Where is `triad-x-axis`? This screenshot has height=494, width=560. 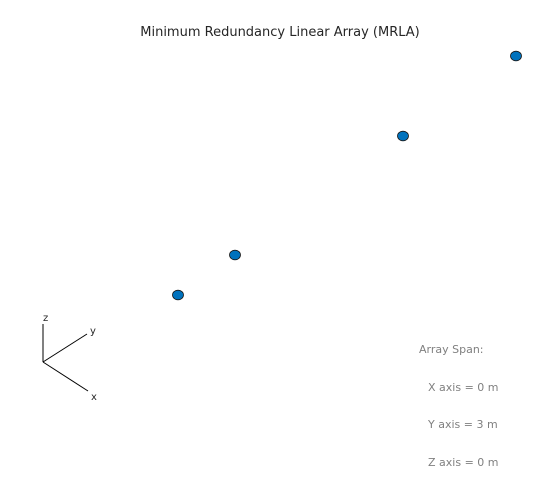 triad-x-axis is located at coordinates (65, 376).